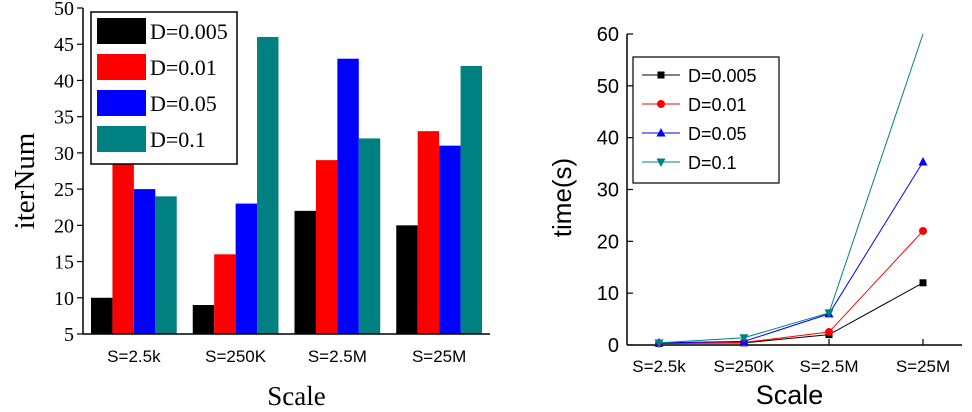  What do you see at coordinates (562, 197) in the screenshot?
I see `y-axis-title: time(s)` at bounding box center [562, 197].